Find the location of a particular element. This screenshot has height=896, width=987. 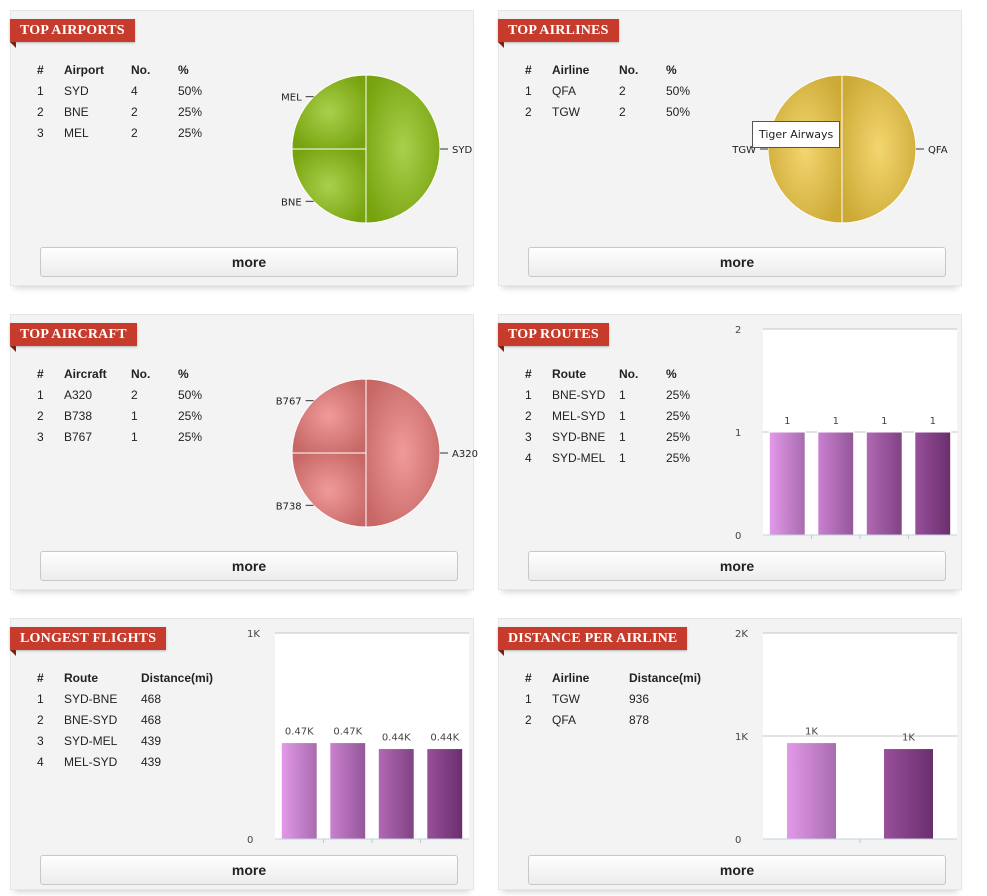

table-header-row: # Route Distance(mi) is located at coordinates (125, 677).